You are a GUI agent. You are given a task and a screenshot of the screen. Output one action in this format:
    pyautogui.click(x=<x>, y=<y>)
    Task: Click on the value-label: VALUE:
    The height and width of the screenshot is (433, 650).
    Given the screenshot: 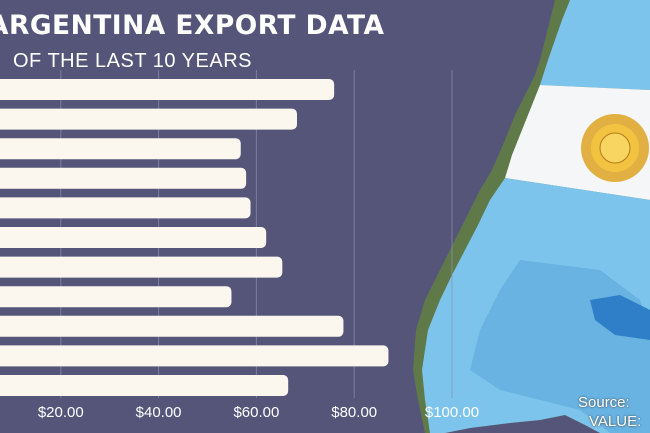 What is the action you would take?
    pyautogui.click(x=615, y=421)
    